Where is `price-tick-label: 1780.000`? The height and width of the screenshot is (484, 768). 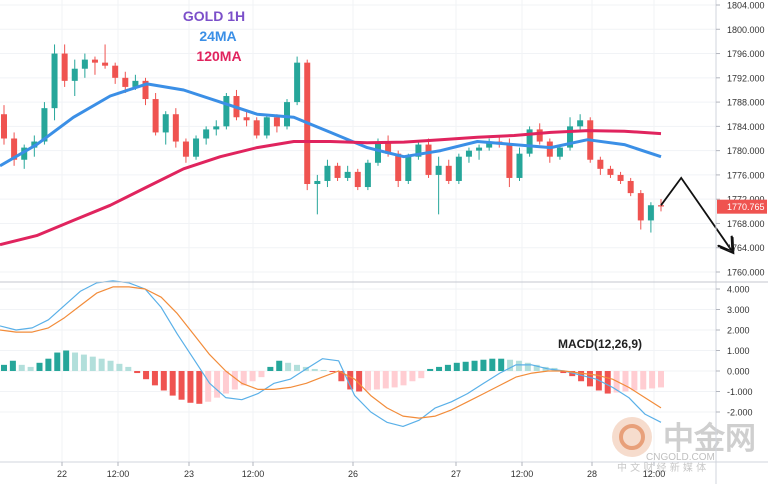 price-tick-label: 1780.000 is located at coordinates (746, 151).